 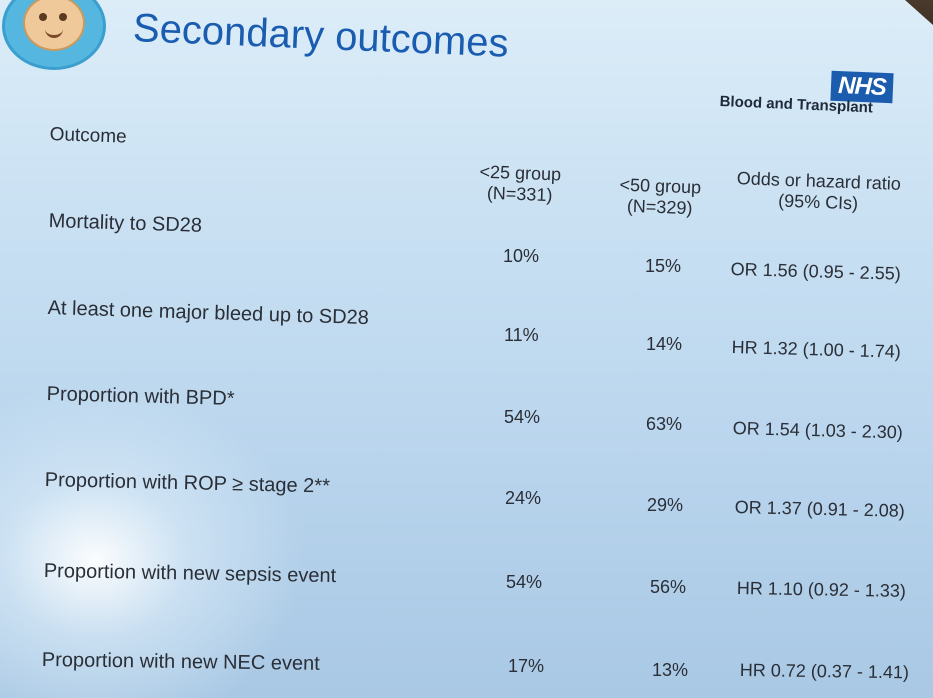 What do you see at coordinates (816, 349) in the screenshot?
I see `cell-ratio: HR 1.32 (1.00 - 1.74)` at bounding box center [816, 349].